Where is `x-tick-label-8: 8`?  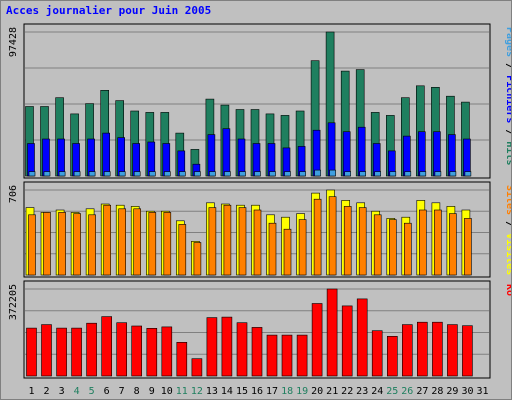
x-tick-label-8: 8 is located at coordinates (137, 391).